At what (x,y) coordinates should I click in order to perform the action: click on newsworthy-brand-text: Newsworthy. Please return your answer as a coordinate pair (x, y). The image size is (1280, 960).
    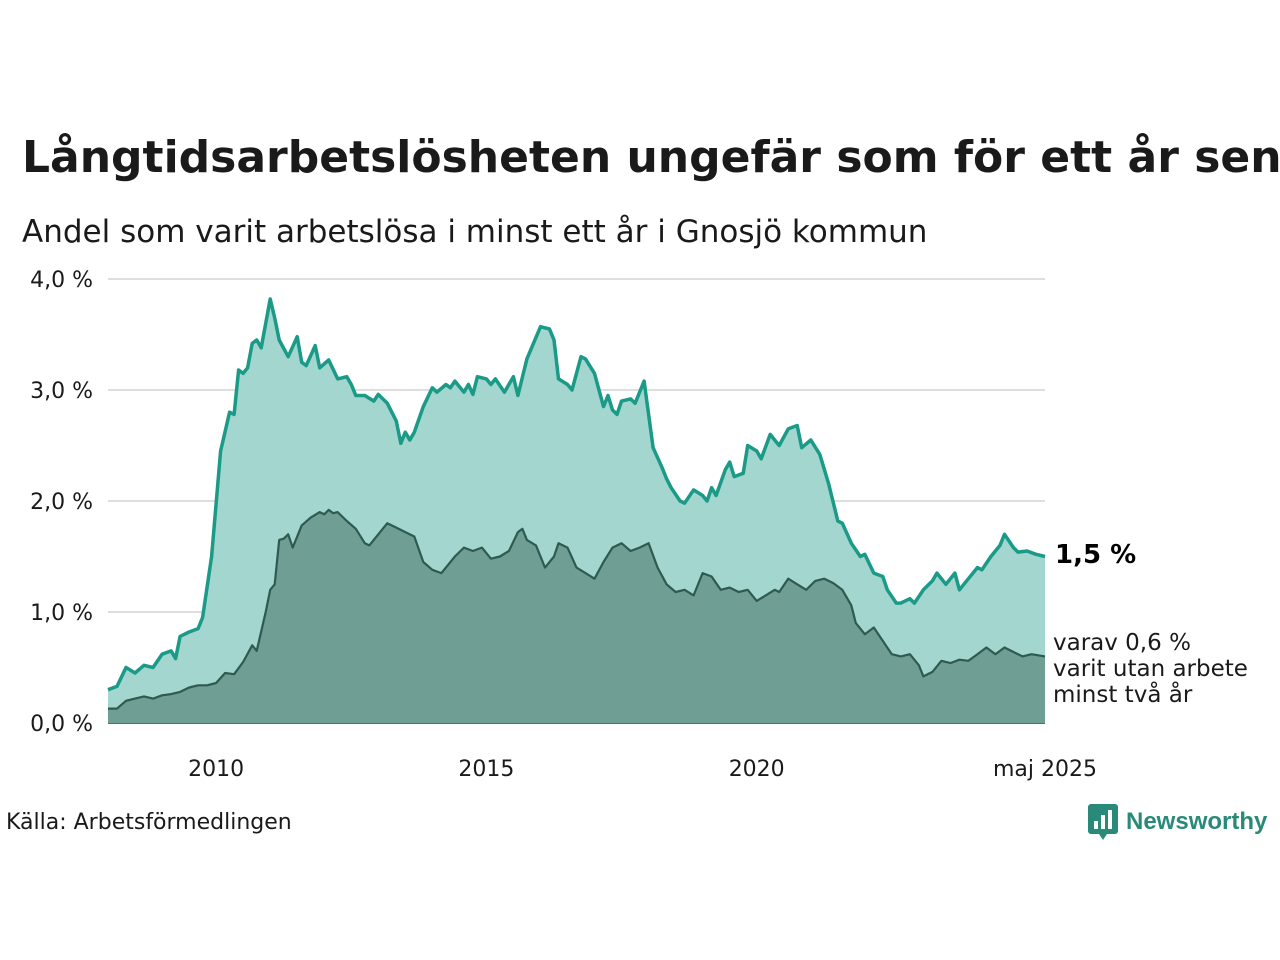
    Looking at the image, I should click on (1197, 821).